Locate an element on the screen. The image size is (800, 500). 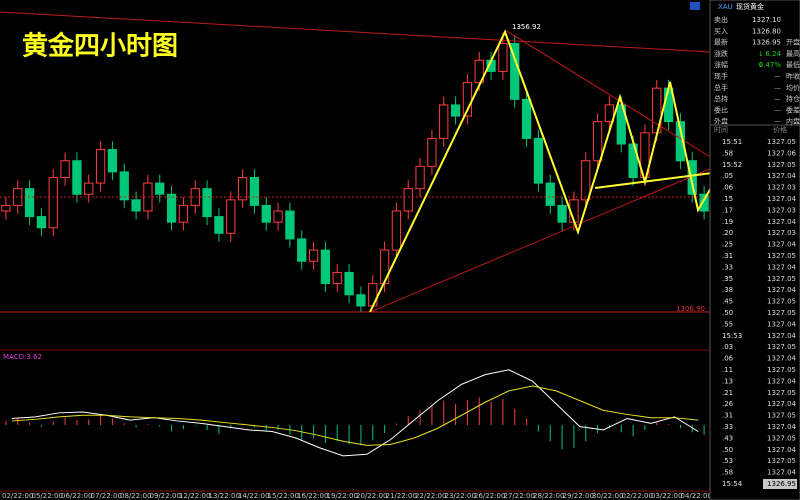
tick-time: 15:54 is located at coordinates (732, 484).